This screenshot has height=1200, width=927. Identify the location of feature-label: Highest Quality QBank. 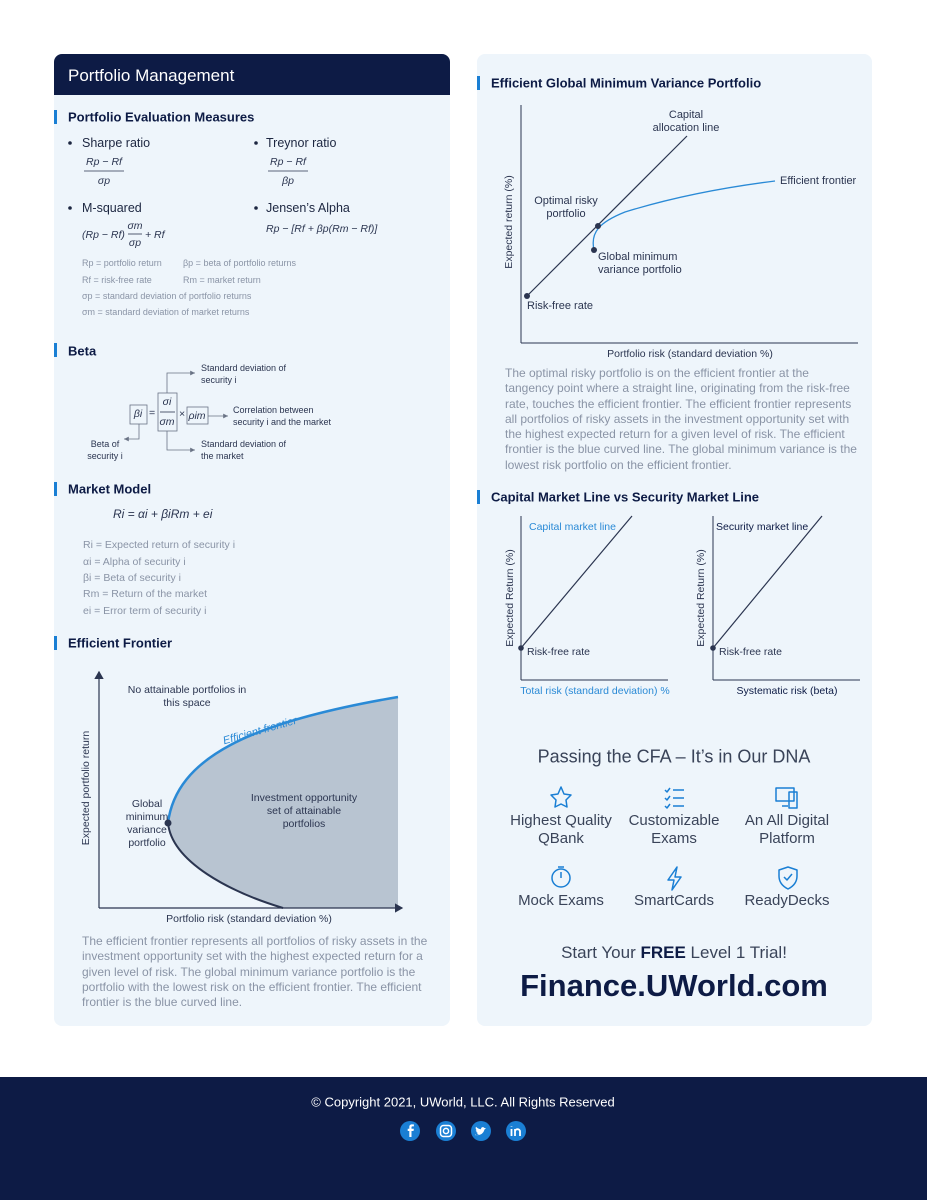
(561, 829).